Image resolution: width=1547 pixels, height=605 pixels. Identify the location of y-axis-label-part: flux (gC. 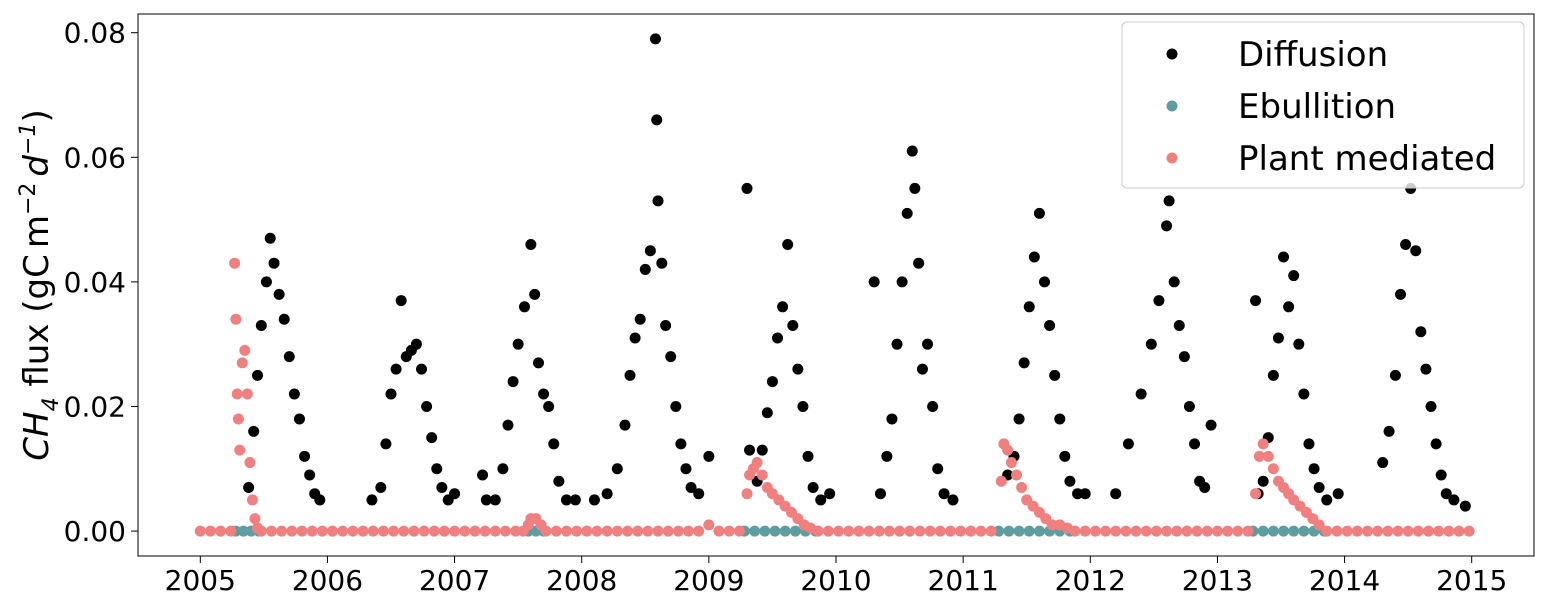
(37, 325).